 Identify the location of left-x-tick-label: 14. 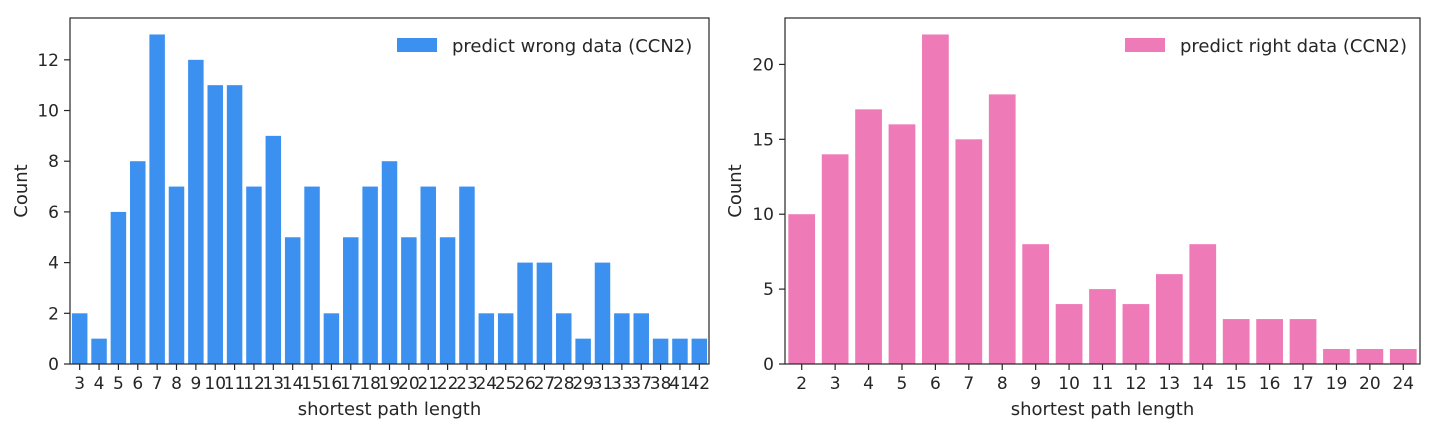
(293, 384).